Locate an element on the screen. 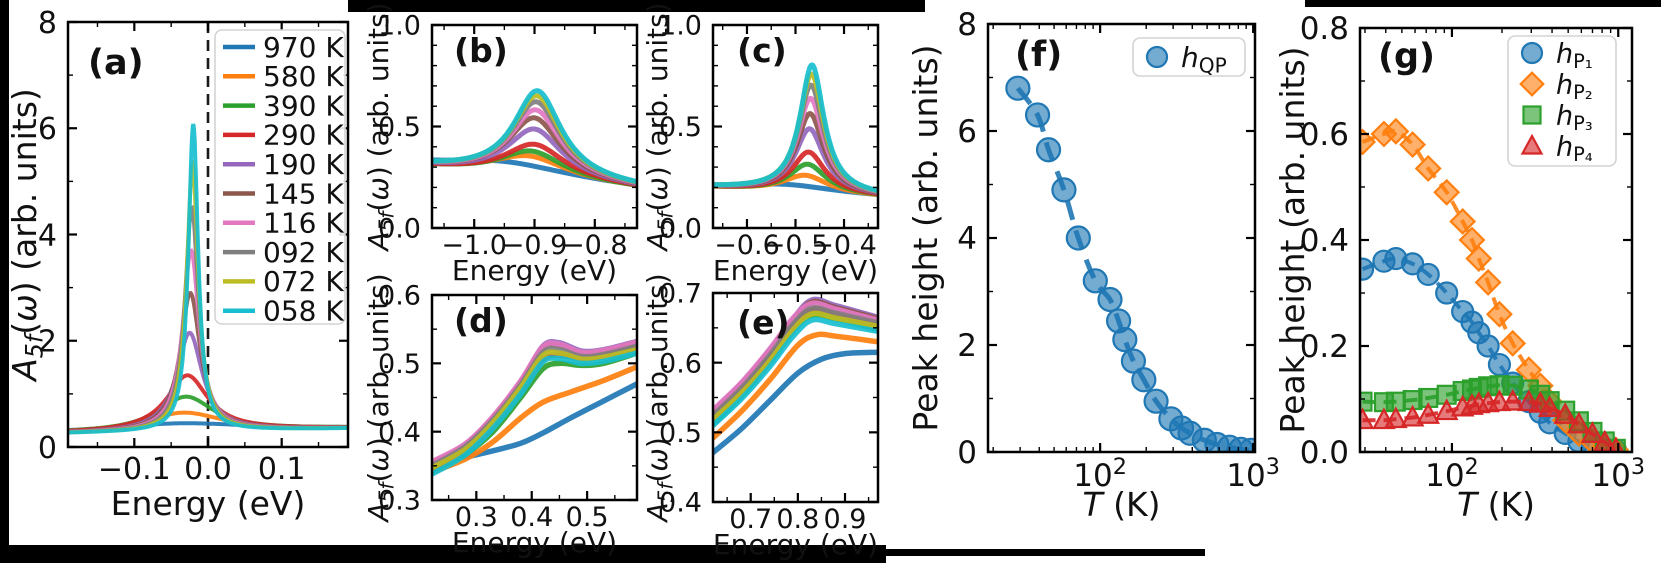 The image size is (1661, 563). curve-092K is located at coordinates (795, 362).